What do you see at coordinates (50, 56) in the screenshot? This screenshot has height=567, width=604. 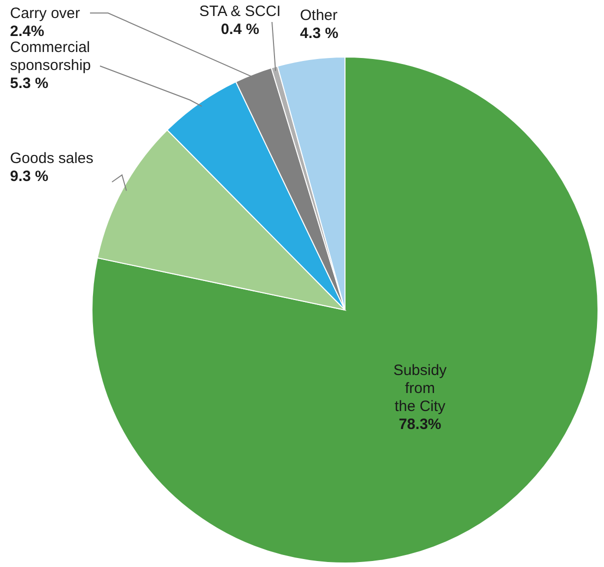 I see `slice-label: Commercial sponsorship` at bounding box center [50, 56].